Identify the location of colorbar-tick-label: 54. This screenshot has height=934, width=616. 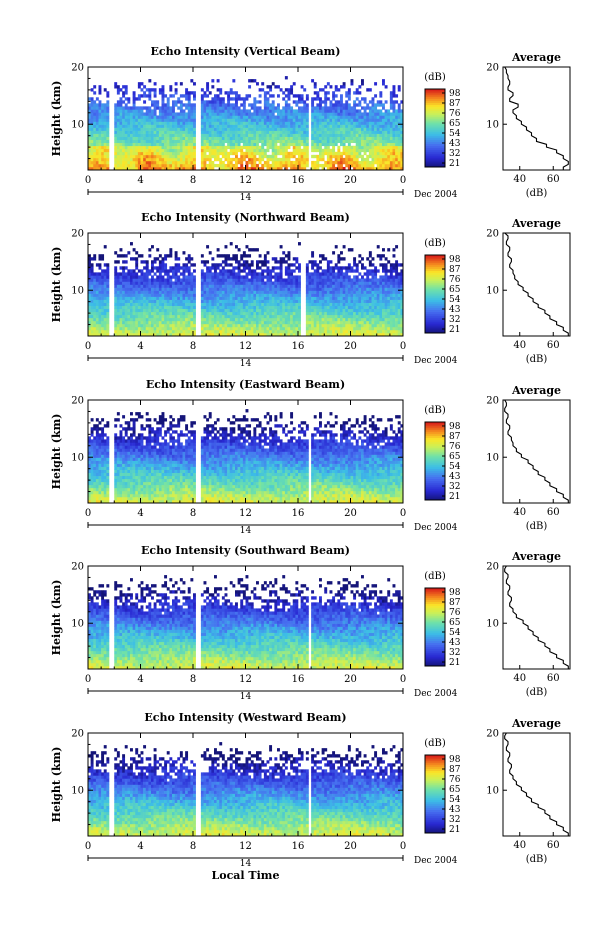
(455, 800).